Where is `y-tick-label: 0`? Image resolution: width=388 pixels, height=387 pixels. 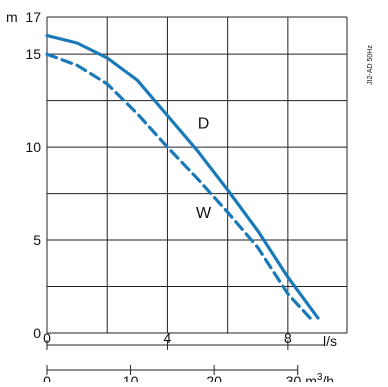
y-tick-label: 0 is located at coordinates (37, 333).